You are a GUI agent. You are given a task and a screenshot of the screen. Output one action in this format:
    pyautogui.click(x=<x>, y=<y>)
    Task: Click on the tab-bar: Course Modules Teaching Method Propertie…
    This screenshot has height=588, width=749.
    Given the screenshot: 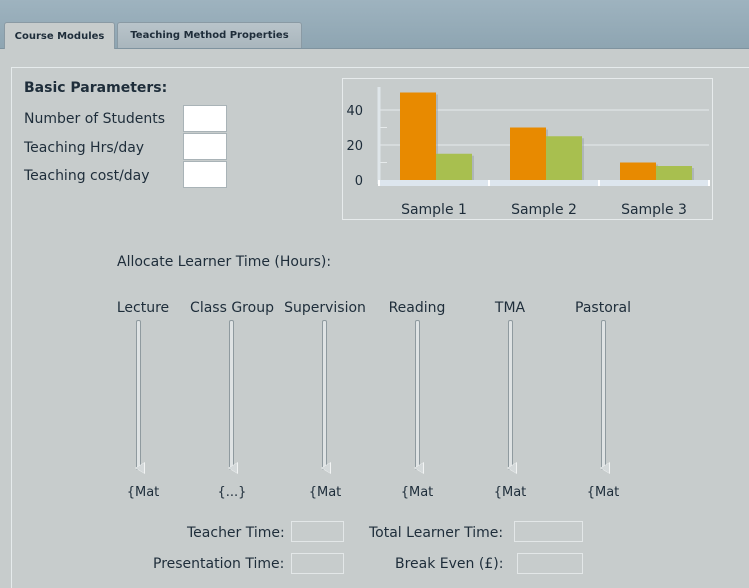 What is the action you would take?
    pyautogui.click(x=374, y=24)
    